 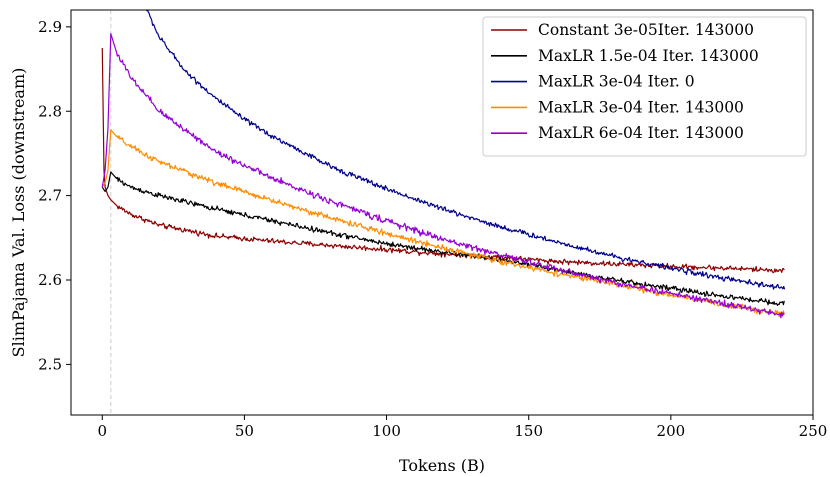 What do you see at coordinates (18, 213) in the screenshot?
I see `y-axis-label: SlimPajama Val. Loss (downstream)` at bounding box center [18, 213].